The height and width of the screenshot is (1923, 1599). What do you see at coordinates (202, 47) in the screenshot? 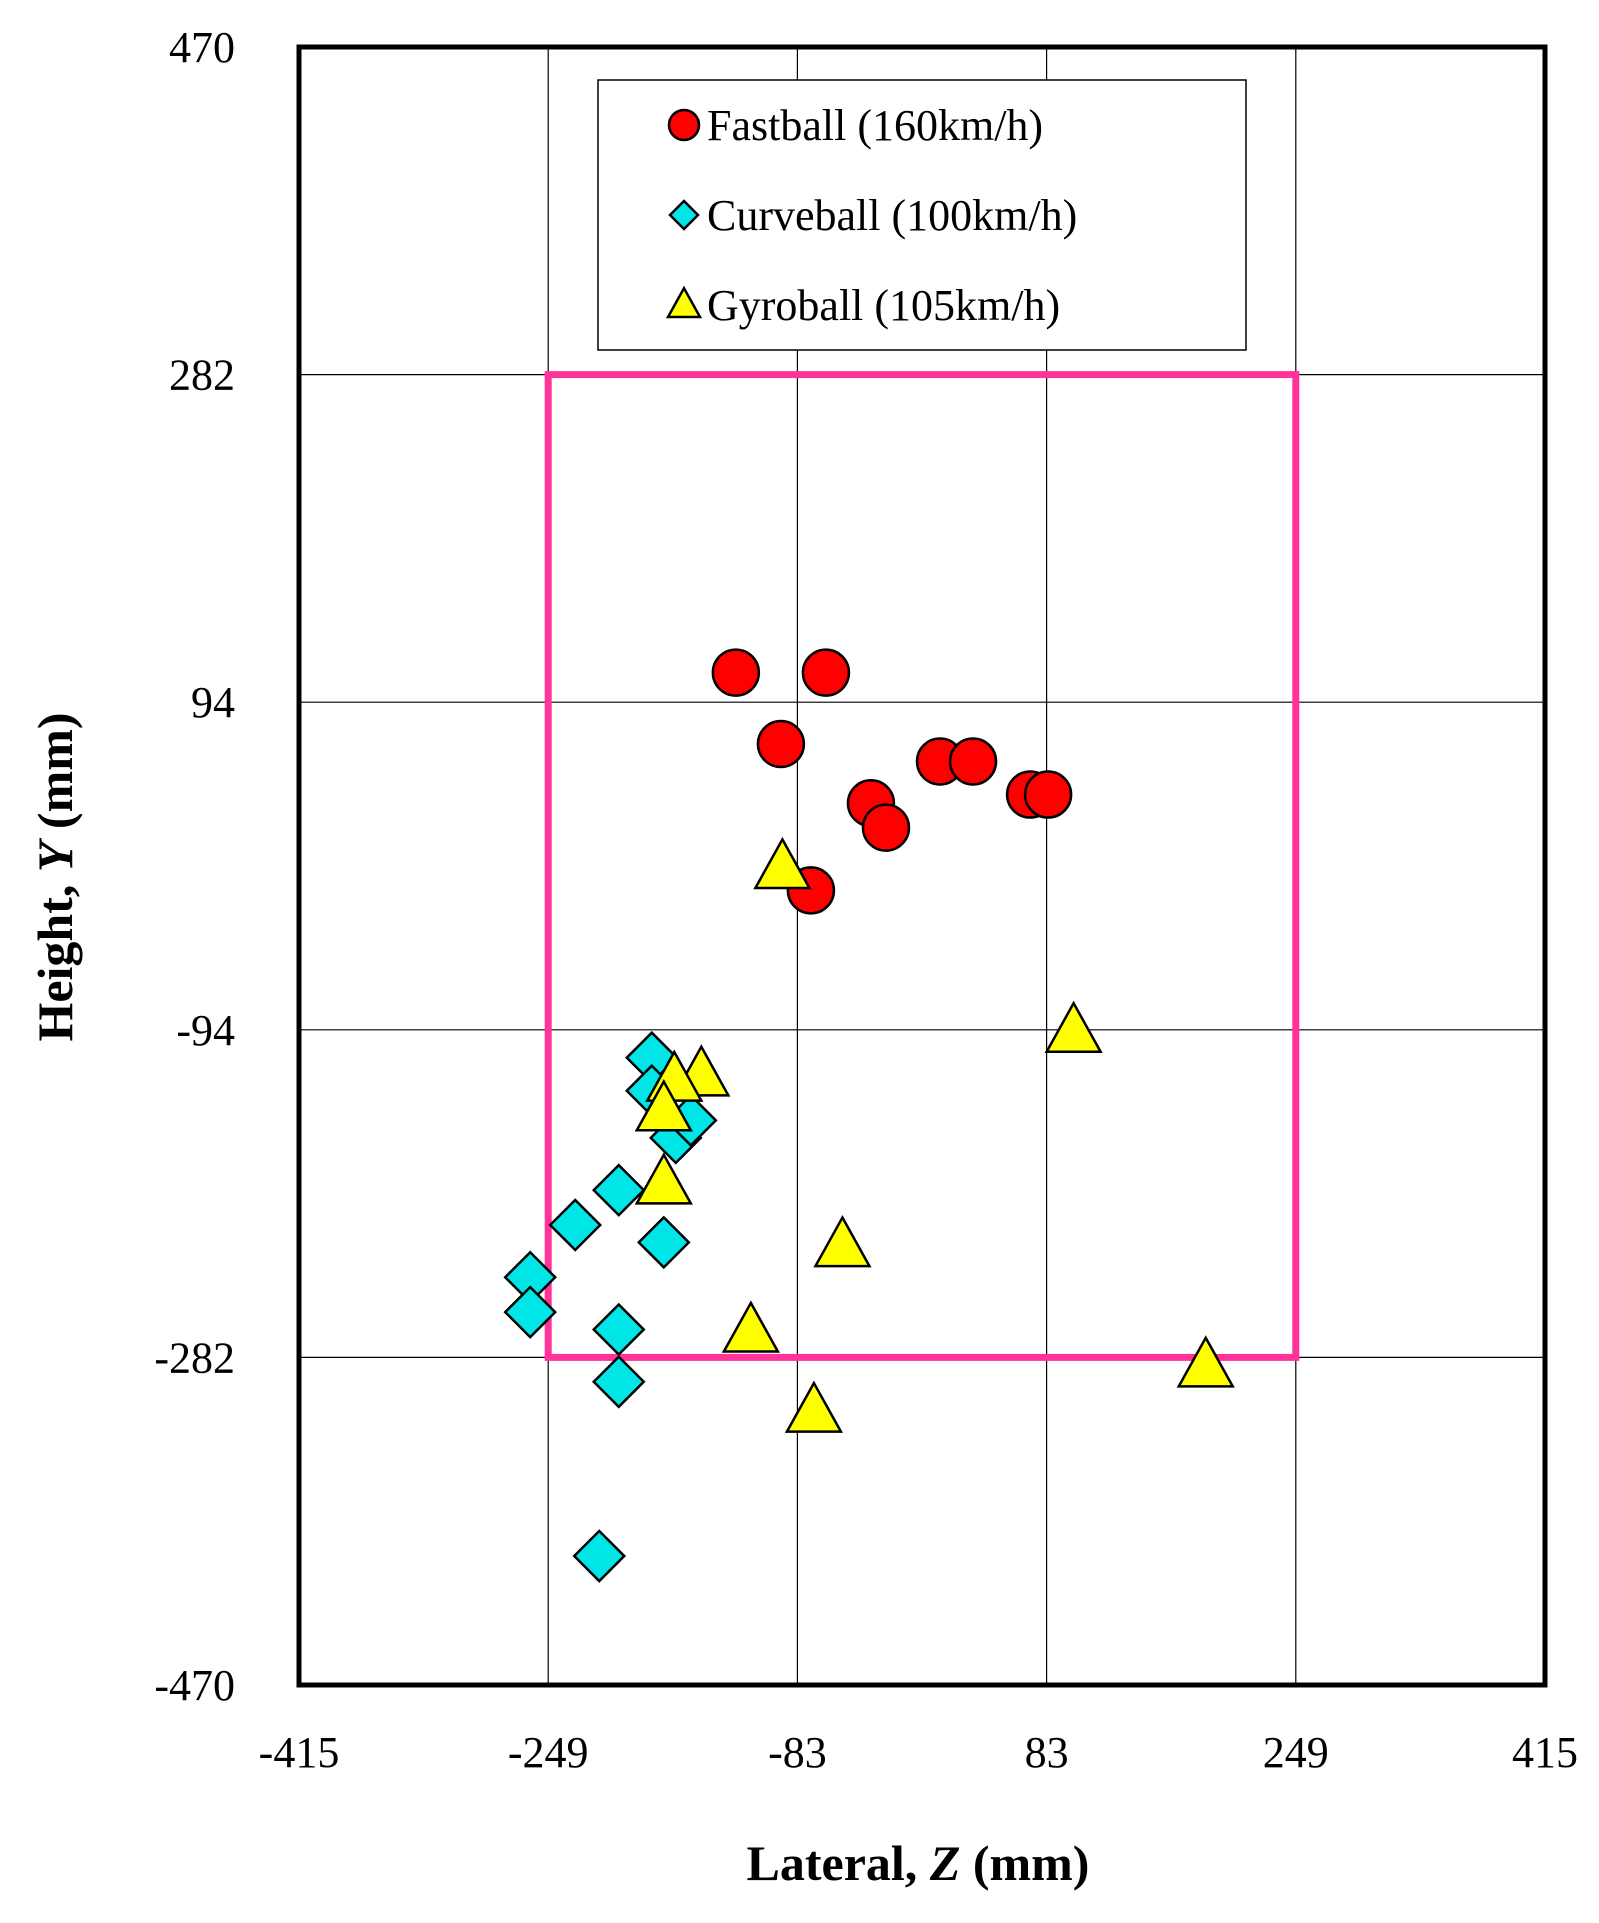
I see `y-tick-label: 470` at bounding box center [202, 47].